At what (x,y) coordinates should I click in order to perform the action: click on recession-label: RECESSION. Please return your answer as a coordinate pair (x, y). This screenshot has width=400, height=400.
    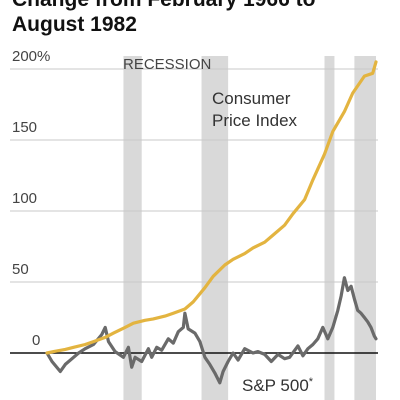
    Looking at the image, I should click on (167, 64).